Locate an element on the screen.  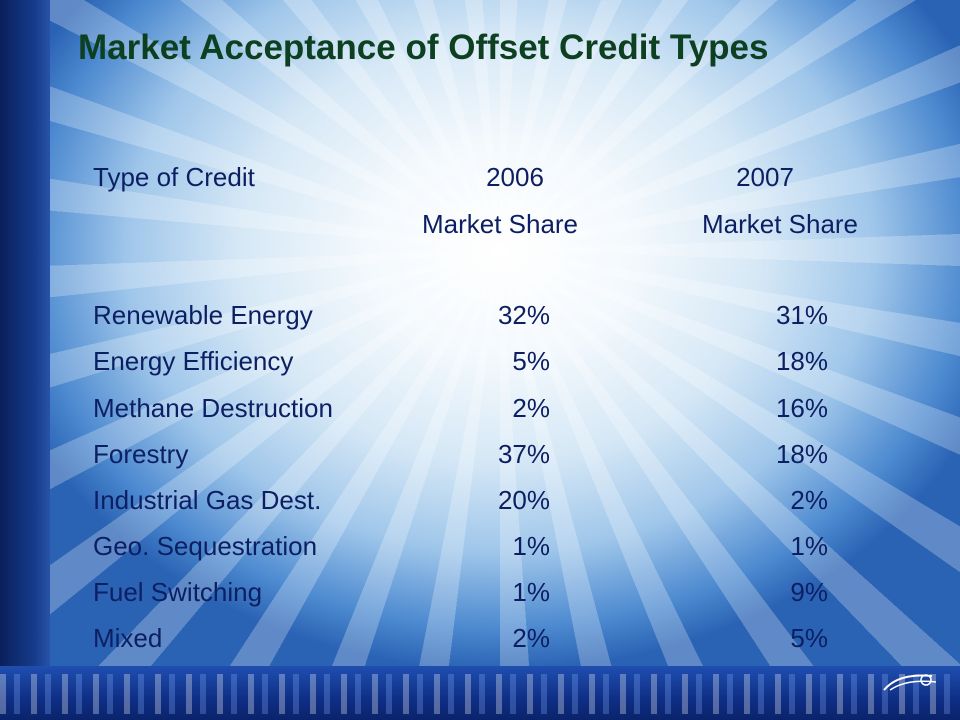
logo-icon is located at coordinates (910, 682).